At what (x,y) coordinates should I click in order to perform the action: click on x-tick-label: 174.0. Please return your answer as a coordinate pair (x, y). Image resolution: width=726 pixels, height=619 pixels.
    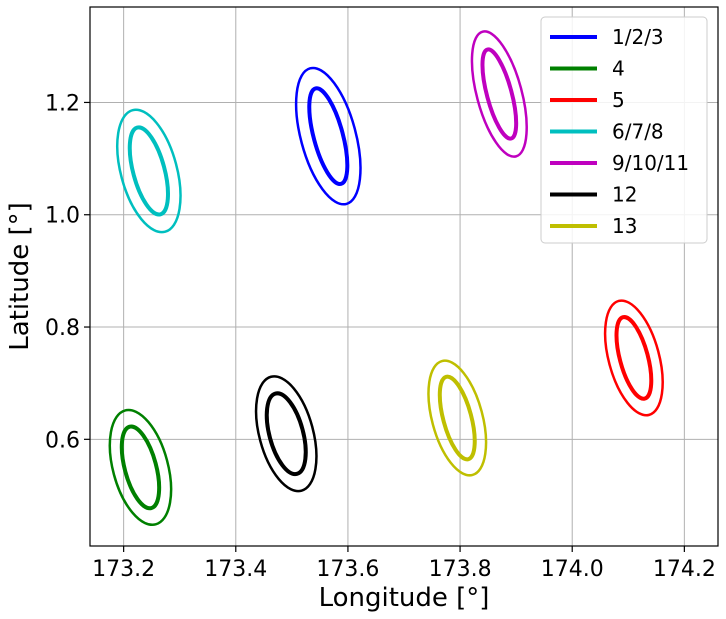
    Looking at the image, I should click on (572, 569).